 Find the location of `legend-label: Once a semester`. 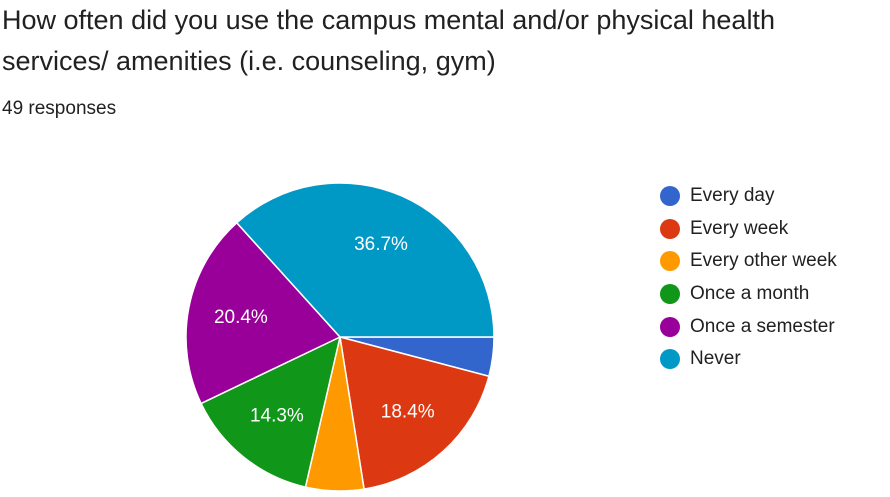

legend-label: Once a semester is located at coordinates (762, 326).